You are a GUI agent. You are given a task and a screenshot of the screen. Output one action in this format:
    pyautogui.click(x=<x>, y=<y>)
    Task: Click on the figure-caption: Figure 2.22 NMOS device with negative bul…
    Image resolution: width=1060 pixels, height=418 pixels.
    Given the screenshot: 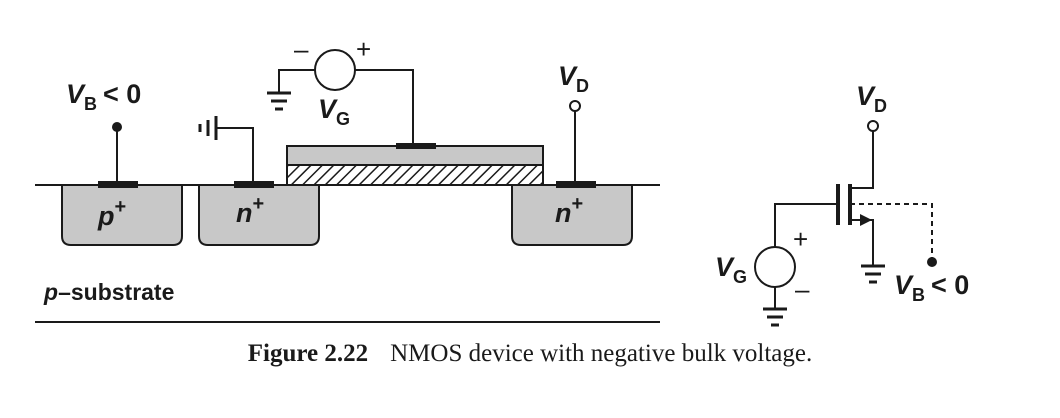 What is the action you would take?
    pyautogui.click(x=530, y=354)
    